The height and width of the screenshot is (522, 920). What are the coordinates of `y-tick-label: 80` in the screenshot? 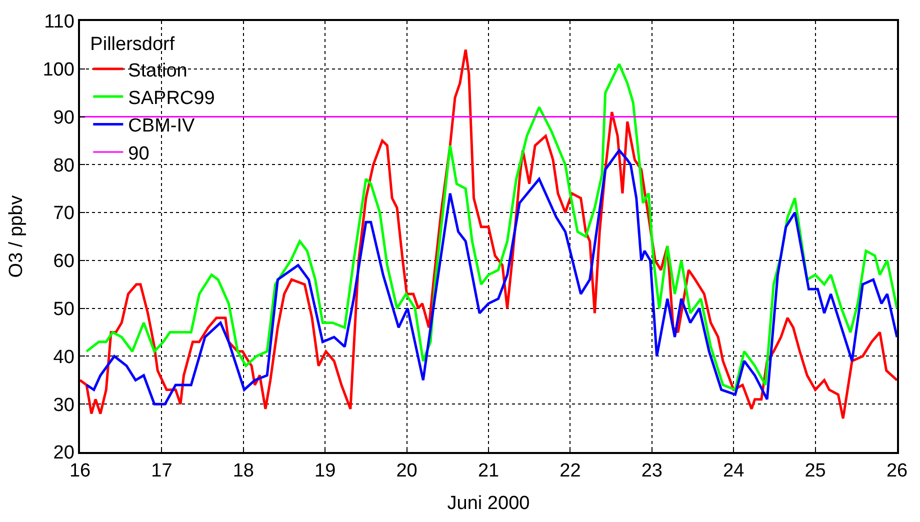 It's located at (63, 165).